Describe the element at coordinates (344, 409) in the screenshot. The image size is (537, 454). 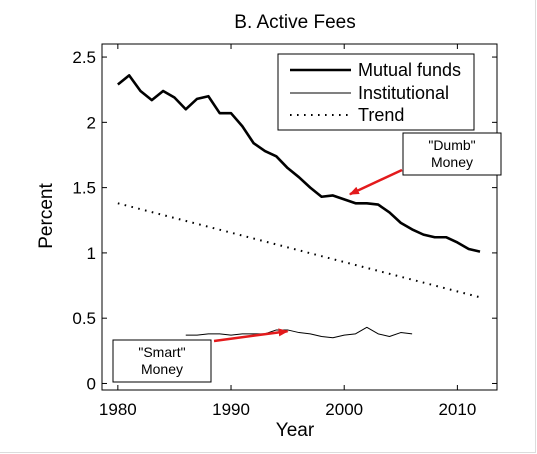
I see `x-tick-label-2000: 2000` at that location.